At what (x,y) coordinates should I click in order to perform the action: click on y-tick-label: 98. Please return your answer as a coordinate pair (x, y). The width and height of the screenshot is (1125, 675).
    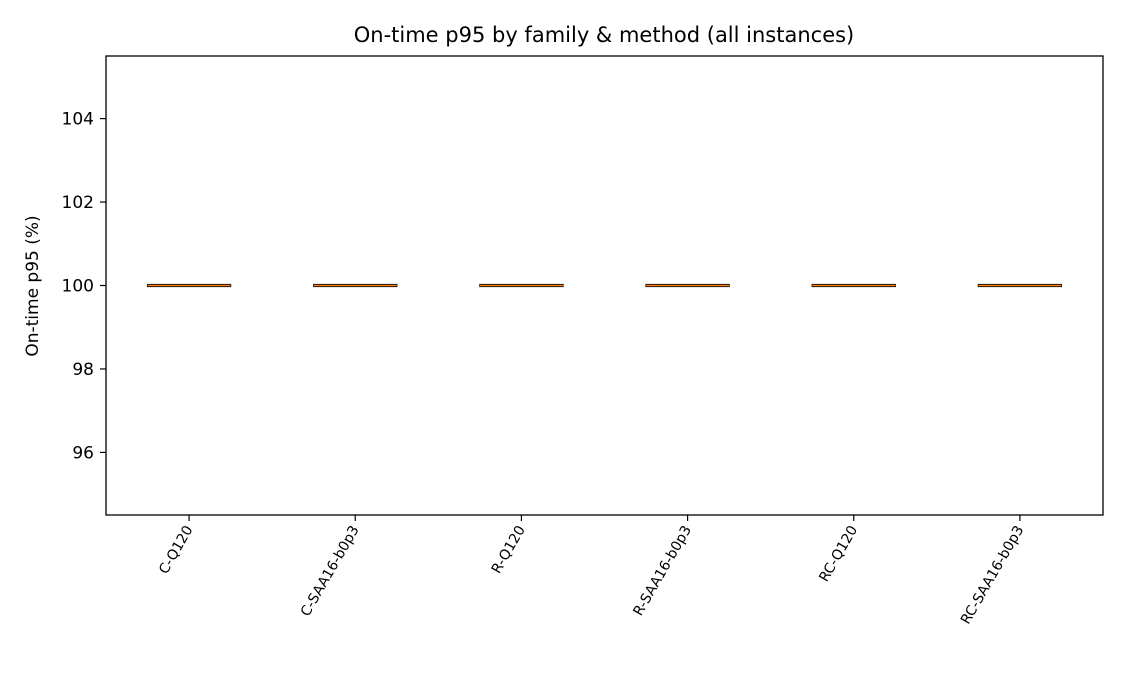
    Looking at the image, I should click on (83, 370).